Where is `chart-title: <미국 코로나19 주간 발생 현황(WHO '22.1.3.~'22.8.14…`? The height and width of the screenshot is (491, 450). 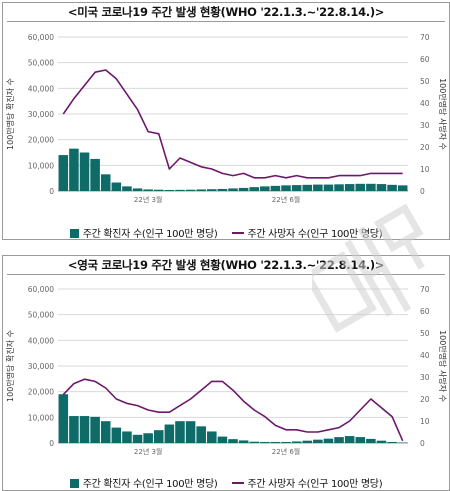 chart-title: <미국 코로나19 주간 발생 현황(WHO '22.1.3.~'22.8.14… is located at coordinates (226, 12).